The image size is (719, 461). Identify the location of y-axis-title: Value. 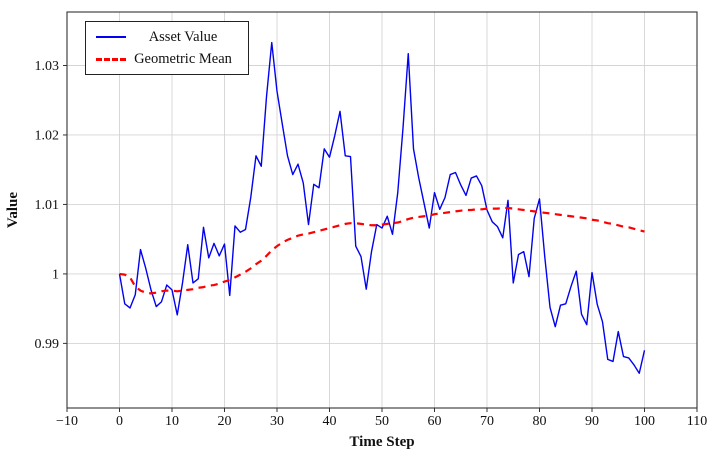
(13, 210).